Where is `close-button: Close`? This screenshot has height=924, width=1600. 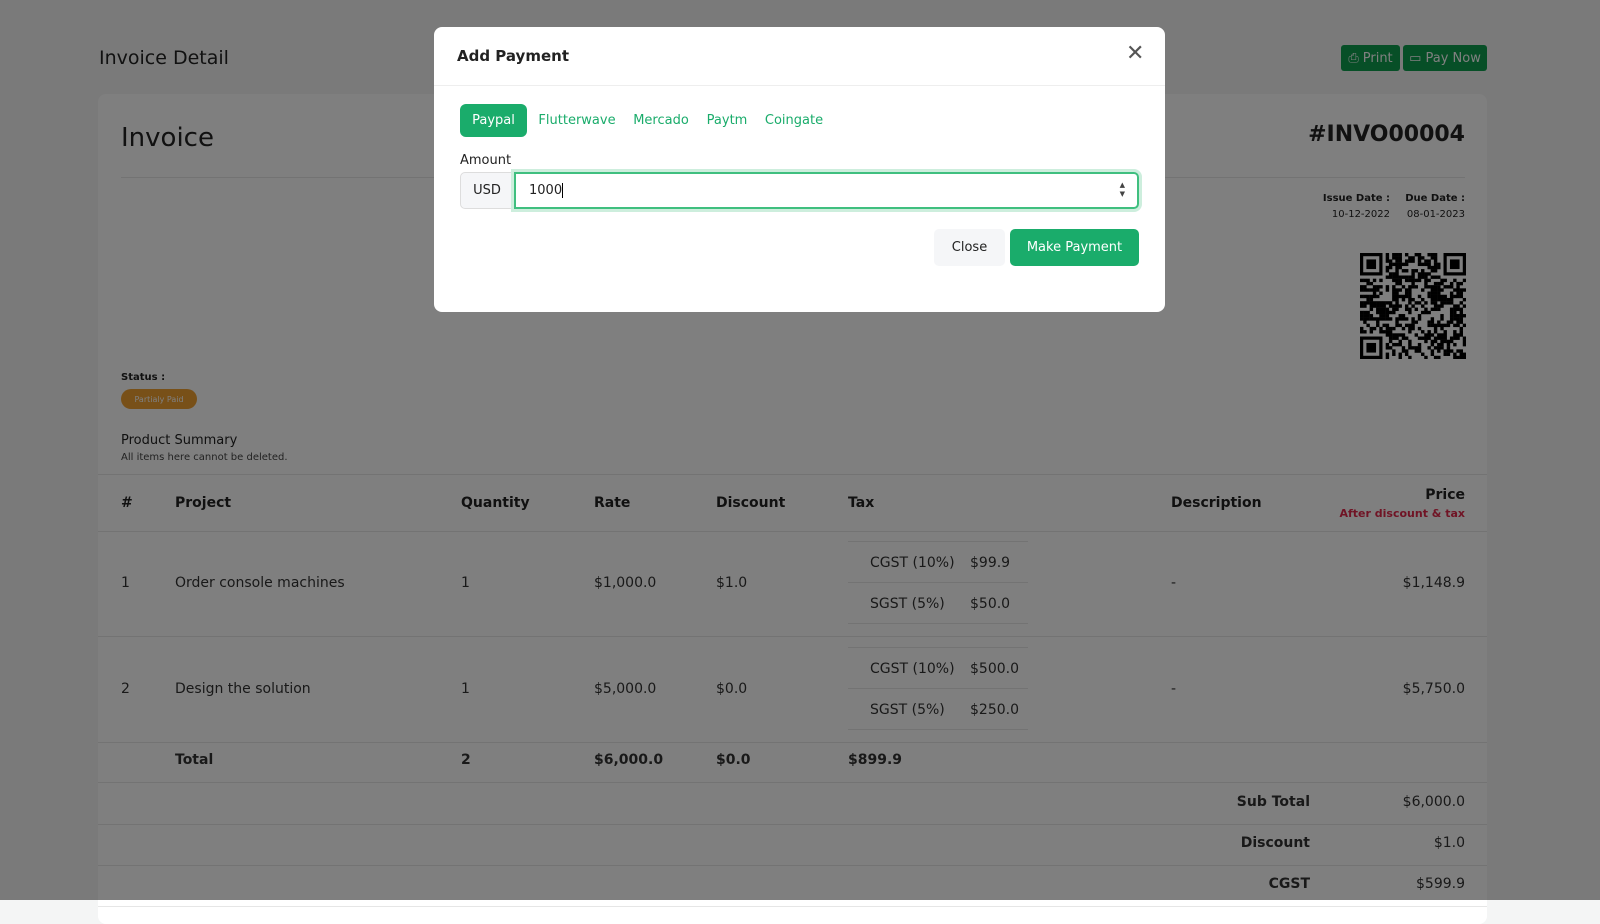
close-button: Close is located at coordinates (969, 247).